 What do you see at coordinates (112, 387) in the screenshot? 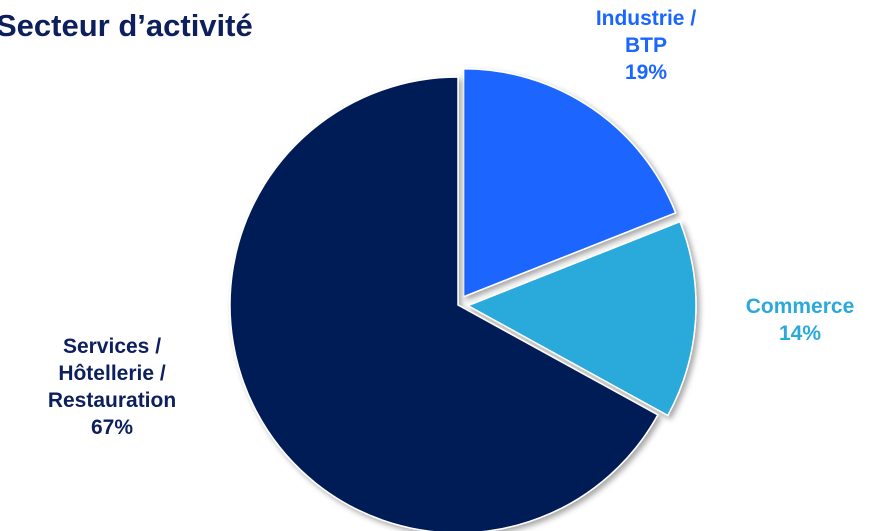
I see `slice-label-2: Services / Hôtellerie / Restauration 67%` at bounding box center [112, 387].